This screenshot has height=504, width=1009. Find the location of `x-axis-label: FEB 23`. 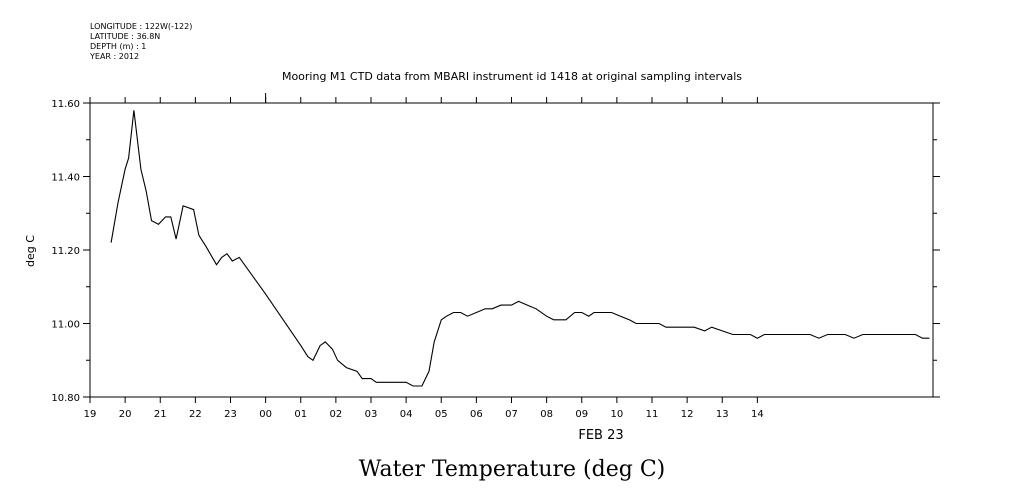

x-axis-label: FEB 23 is located at coordinates (600, 435).